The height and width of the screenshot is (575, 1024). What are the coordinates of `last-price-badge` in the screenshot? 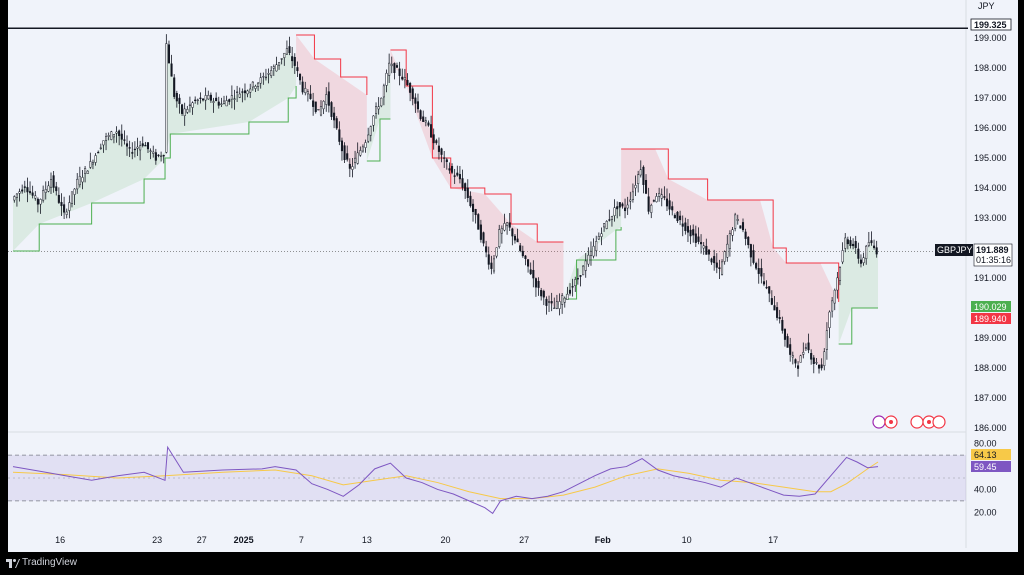 It's located at (993, 255).